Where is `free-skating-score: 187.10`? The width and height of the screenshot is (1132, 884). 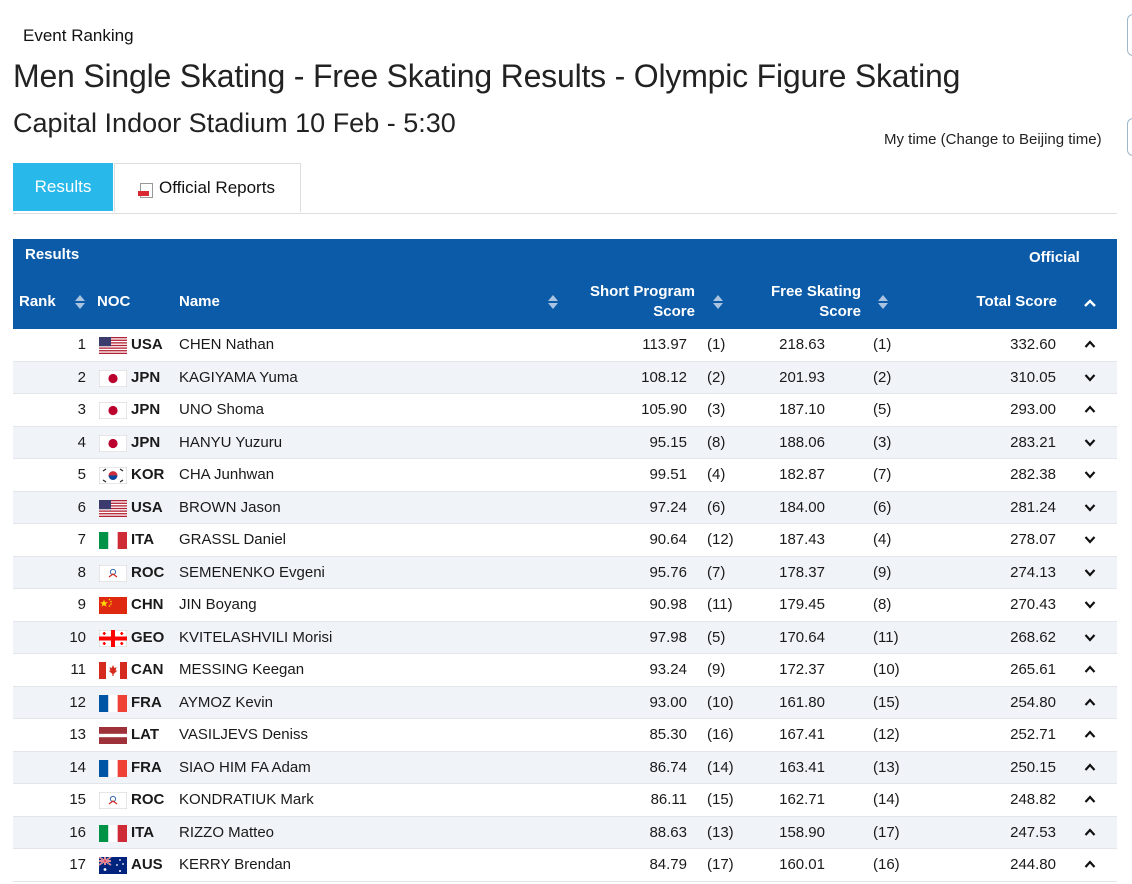 free-skating-score: 187.10 is located at coordinates (802, 409).